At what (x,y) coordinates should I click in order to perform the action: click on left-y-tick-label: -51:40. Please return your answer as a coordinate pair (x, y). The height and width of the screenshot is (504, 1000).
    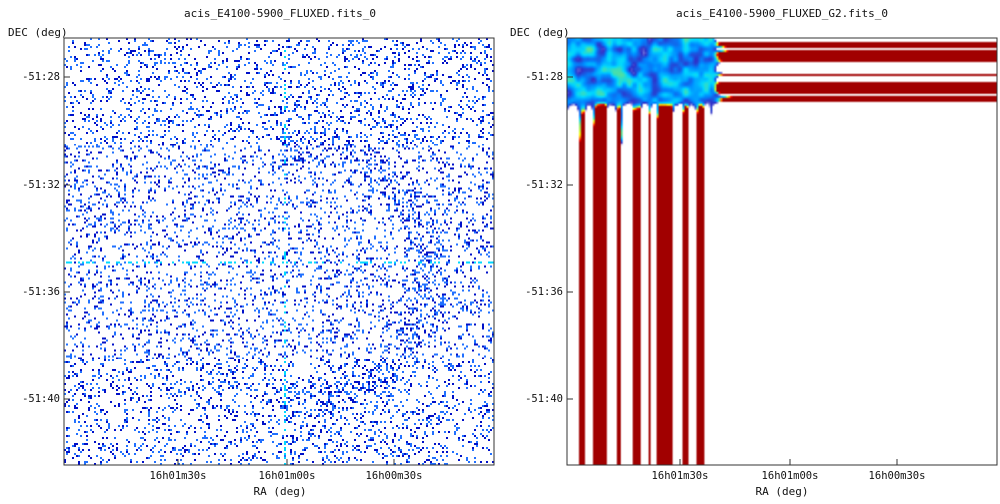
    Looking at the image, I should click on (41, 399).